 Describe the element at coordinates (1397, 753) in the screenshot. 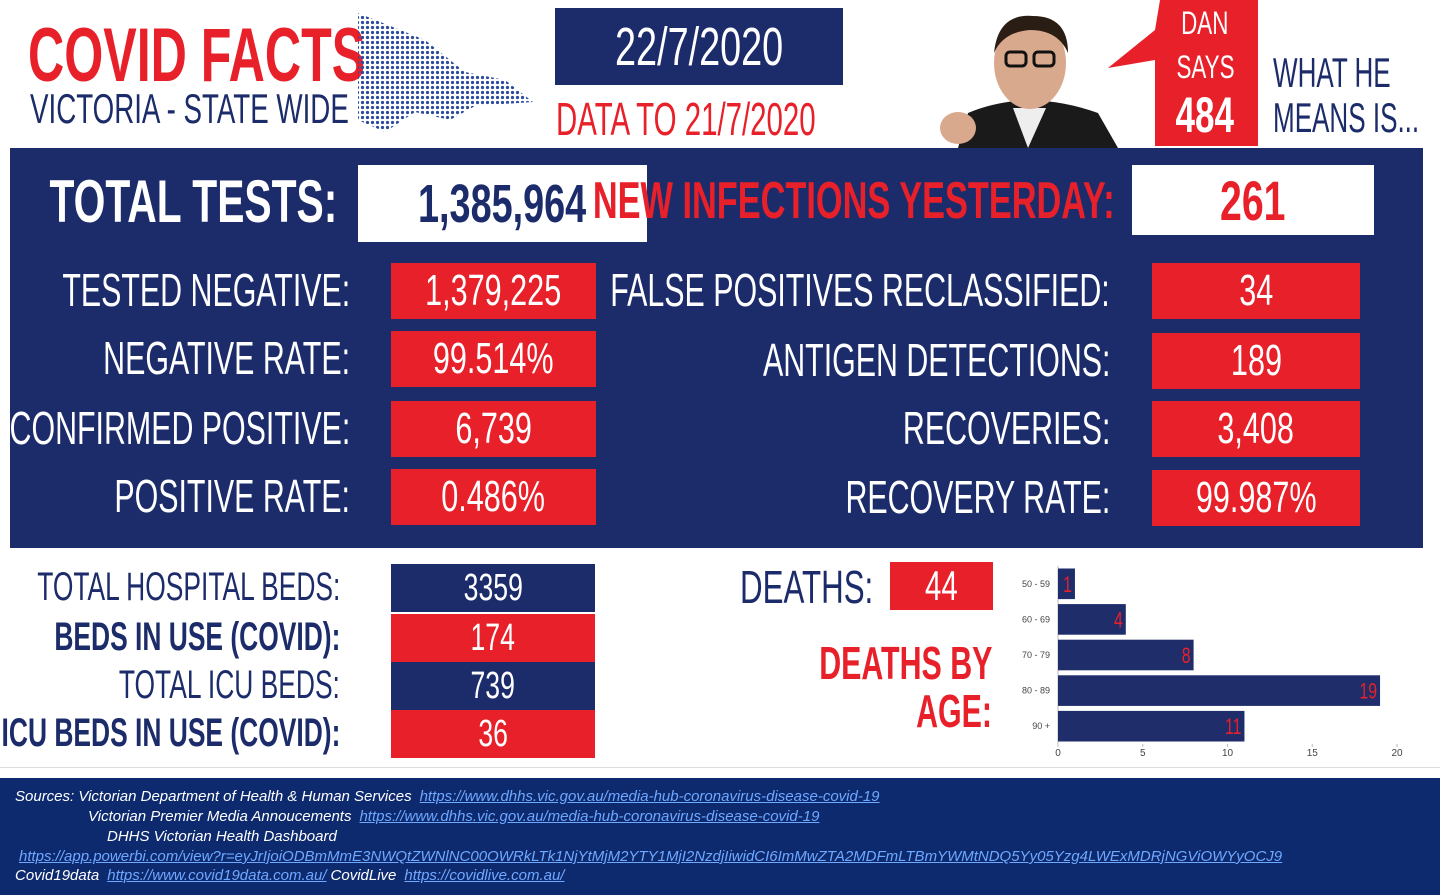

I see `x-tick-label: 20` at that location.